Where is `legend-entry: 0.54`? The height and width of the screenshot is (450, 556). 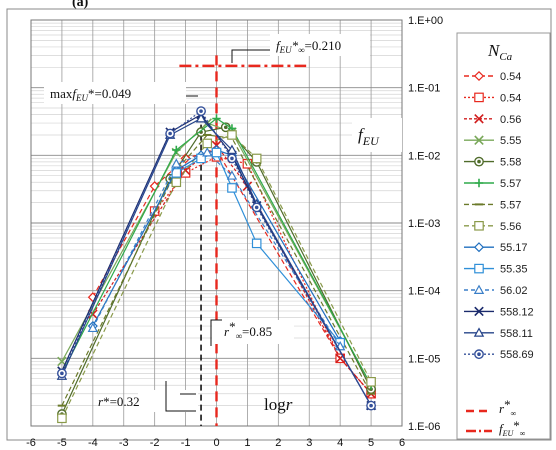 legend-entry: 0.54 is located at coordinates (492, 76).